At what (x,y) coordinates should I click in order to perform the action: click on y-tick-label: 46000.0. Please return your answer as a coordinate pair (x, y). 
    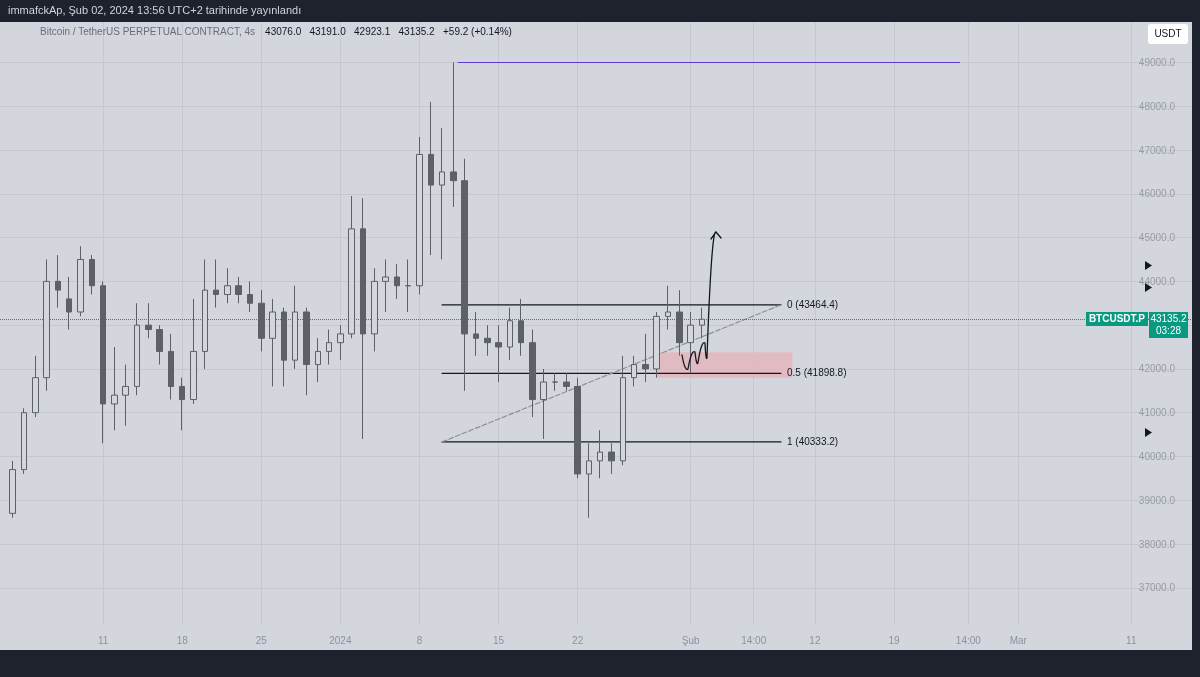
    Looking at the image, I should click on (1157, 194).